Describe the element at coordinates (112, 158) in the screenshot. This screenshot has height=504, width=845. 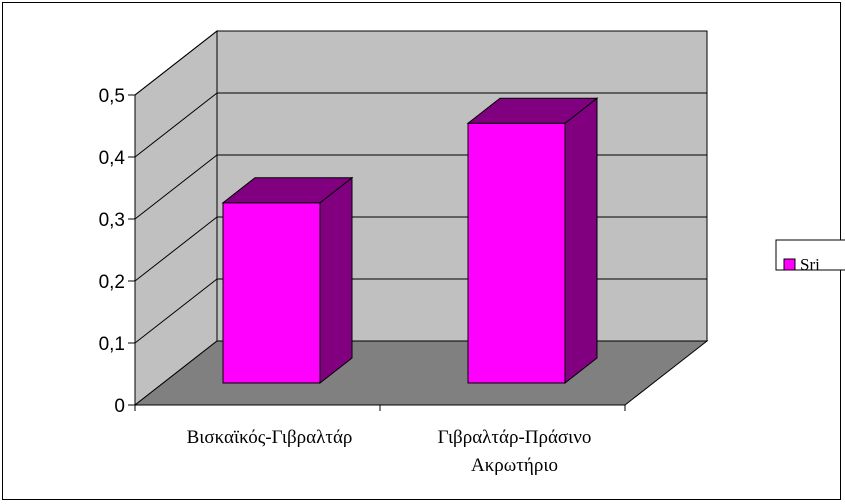
I see `y-tick-label: 0,4` at that location.